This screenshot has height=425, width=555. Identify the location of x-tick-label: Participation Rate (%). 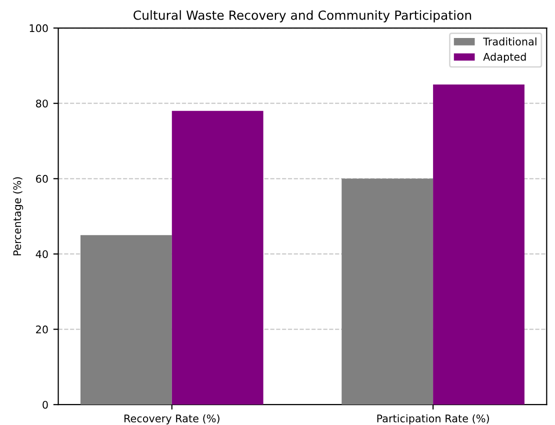
(433, 419).